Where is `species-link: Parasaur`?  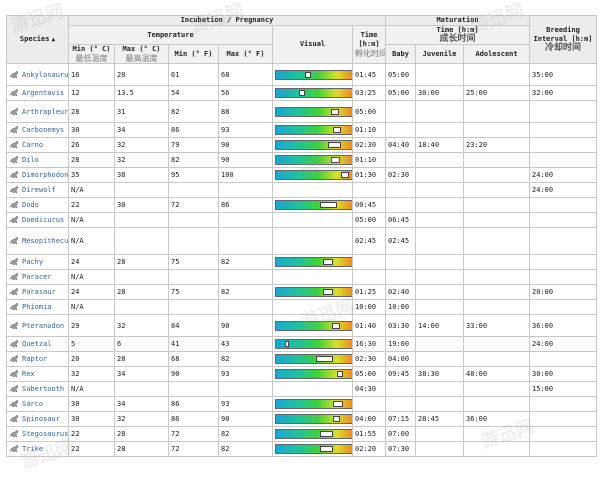 species-link: Parasaur is located at coordinates (39, 292).